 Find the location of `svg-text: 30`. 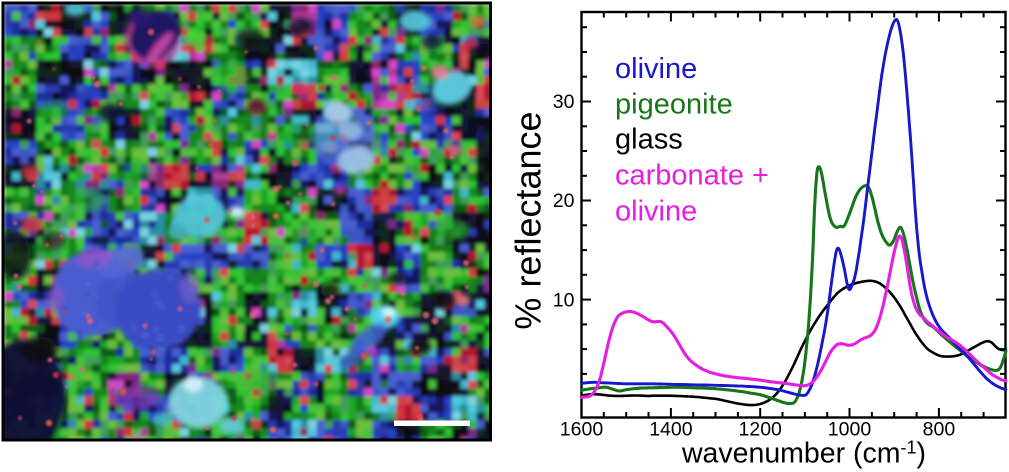

svg-text: 30 is located at coordinates (564, 102).